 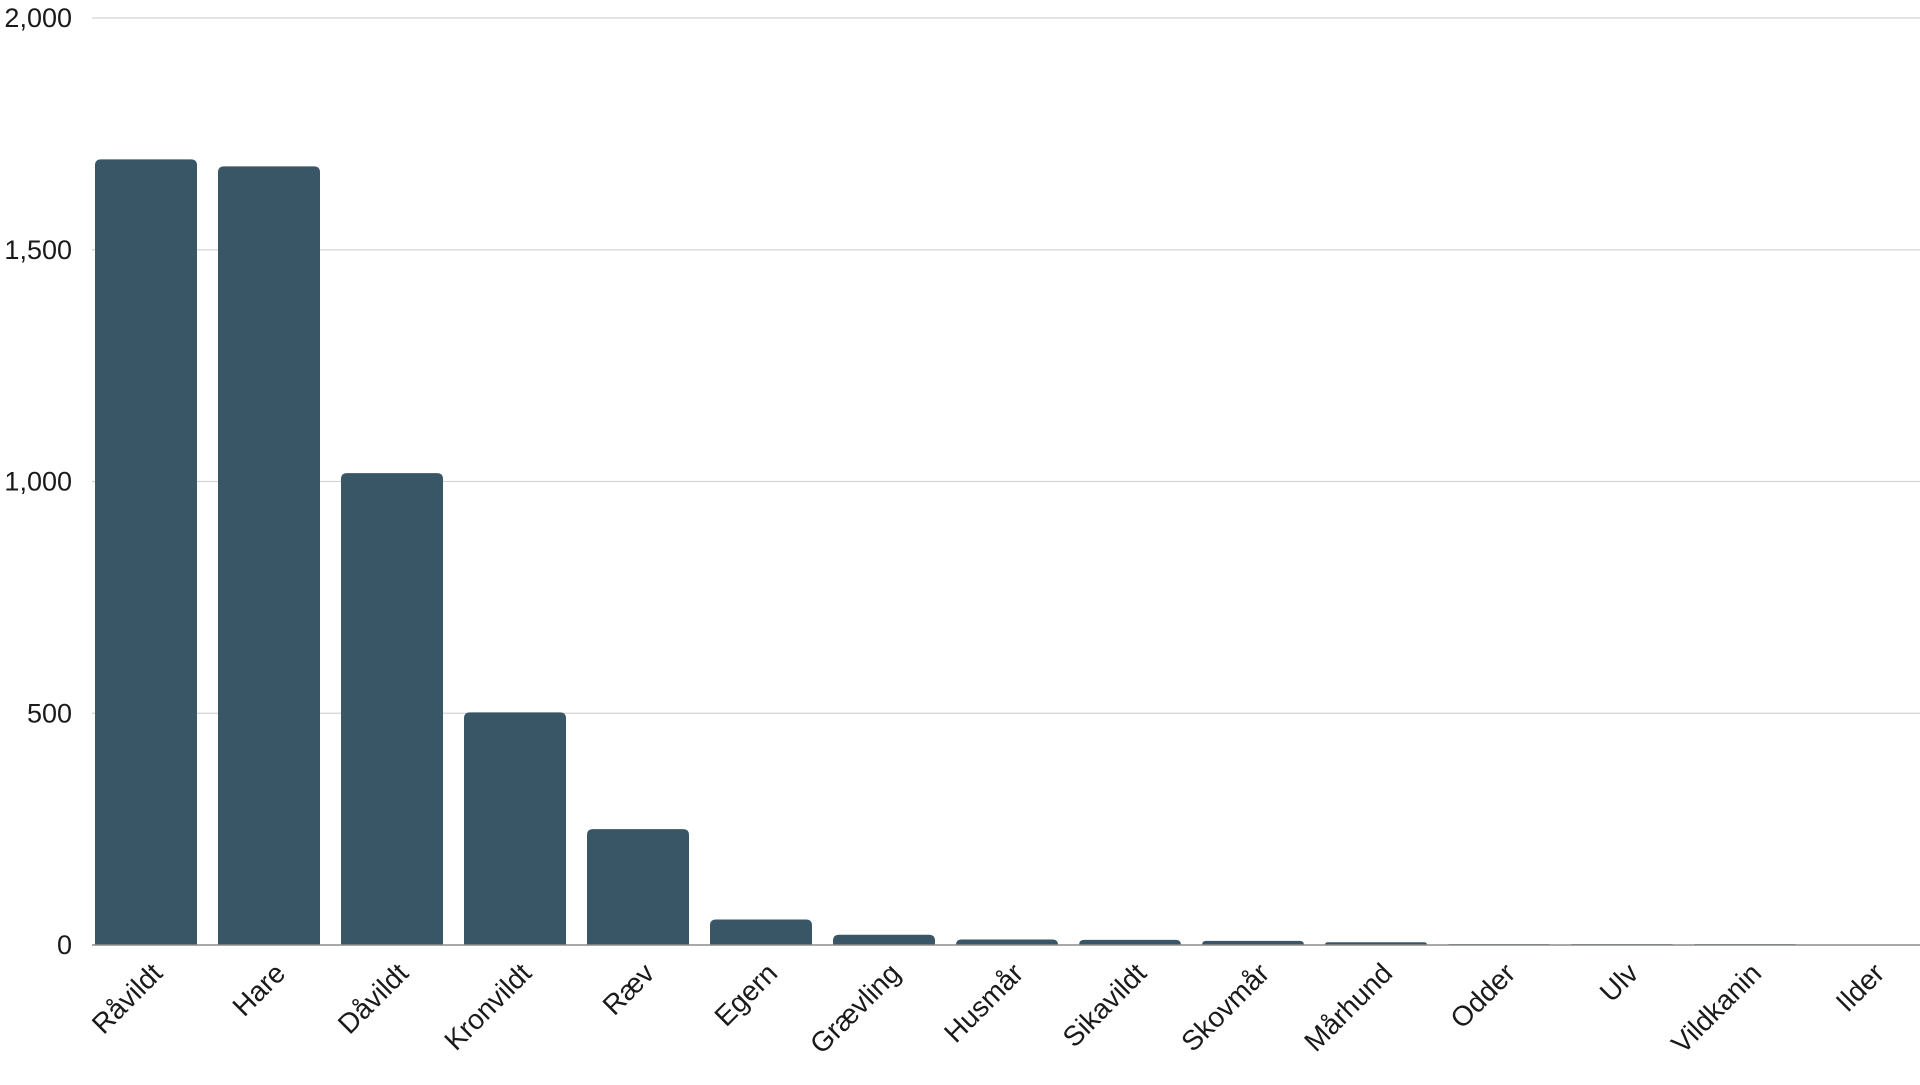 What do you see at coordinates (487, 1006) in the screenshot?
I see `x-tick-label: Kronvildt` at bounding box center [487, 1006].